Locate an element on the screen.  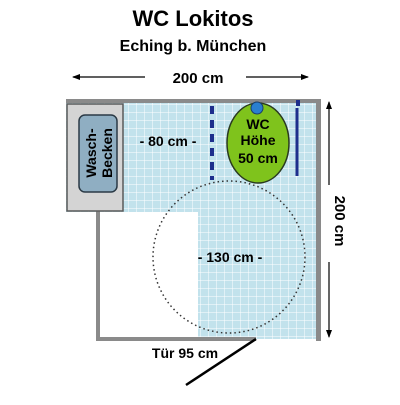
wc-label-line3: 50 cm is located at coordinates (258, 158).